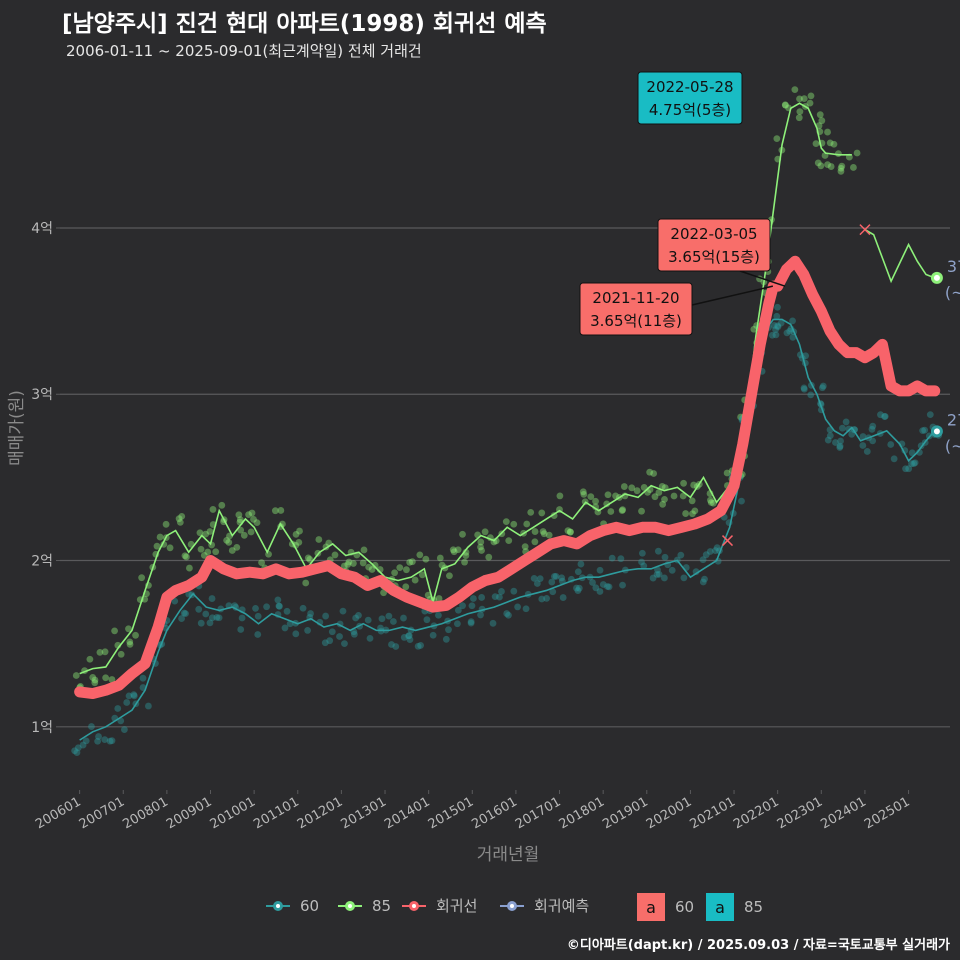 The height and width of the screenshot is (960, 960). What do you see at coordinates (727, 541) in the screenshot?
I see `cross-marker` at bounding box center [727, 541].